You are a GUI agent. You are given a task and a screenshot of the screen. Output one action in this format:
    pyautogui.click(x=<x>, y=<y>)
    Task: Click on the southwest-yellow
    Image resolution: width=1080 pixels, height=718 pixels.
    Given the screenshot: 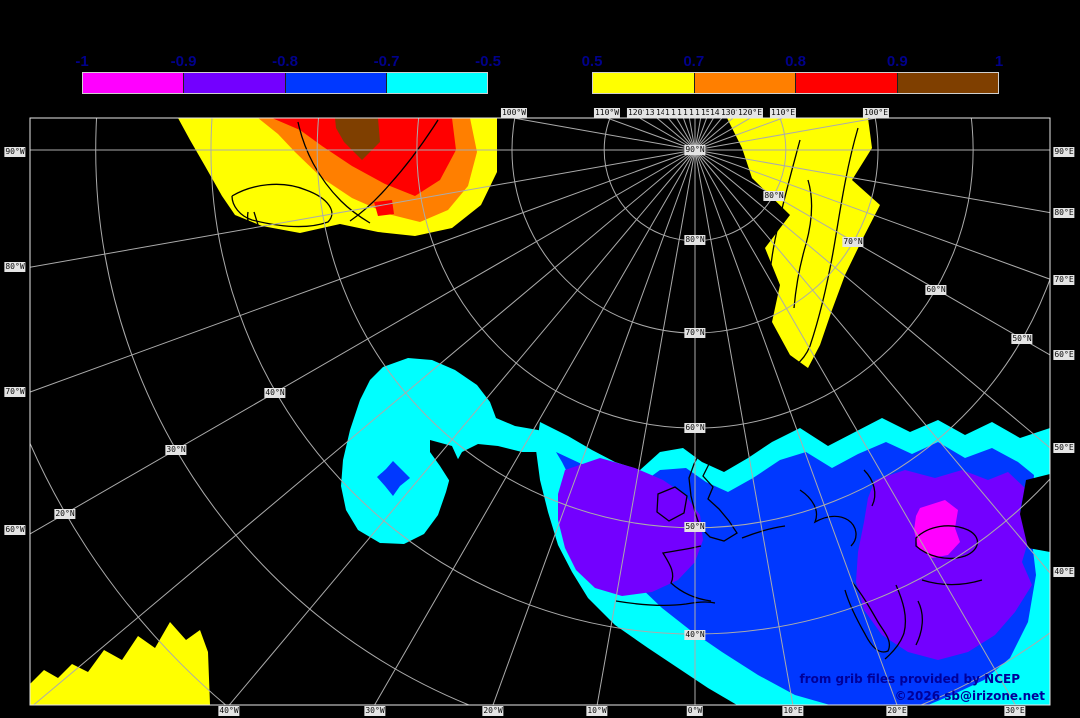 What is the action you would take?
    pyautogui.click(x=120, y=663)
    